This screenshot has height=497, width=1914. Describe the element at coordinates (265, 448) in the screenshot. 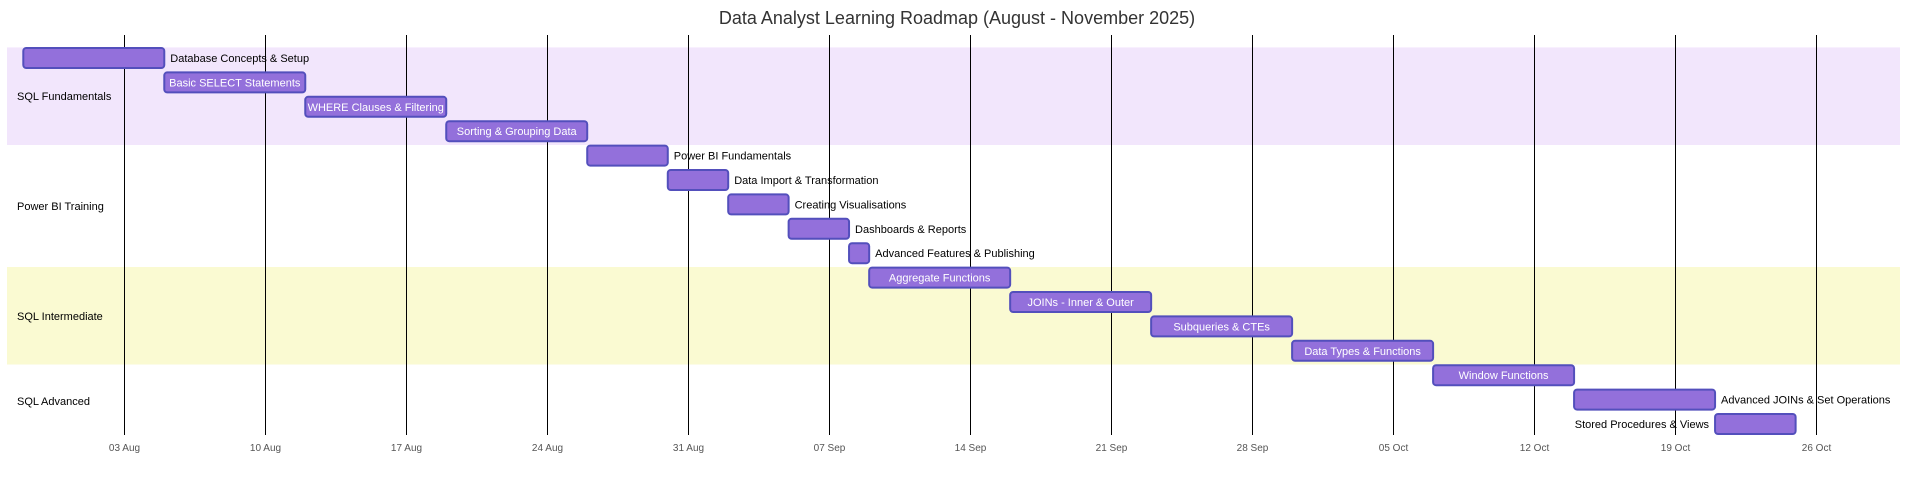

I see `x-tick-label: 10 Aug` at that location.